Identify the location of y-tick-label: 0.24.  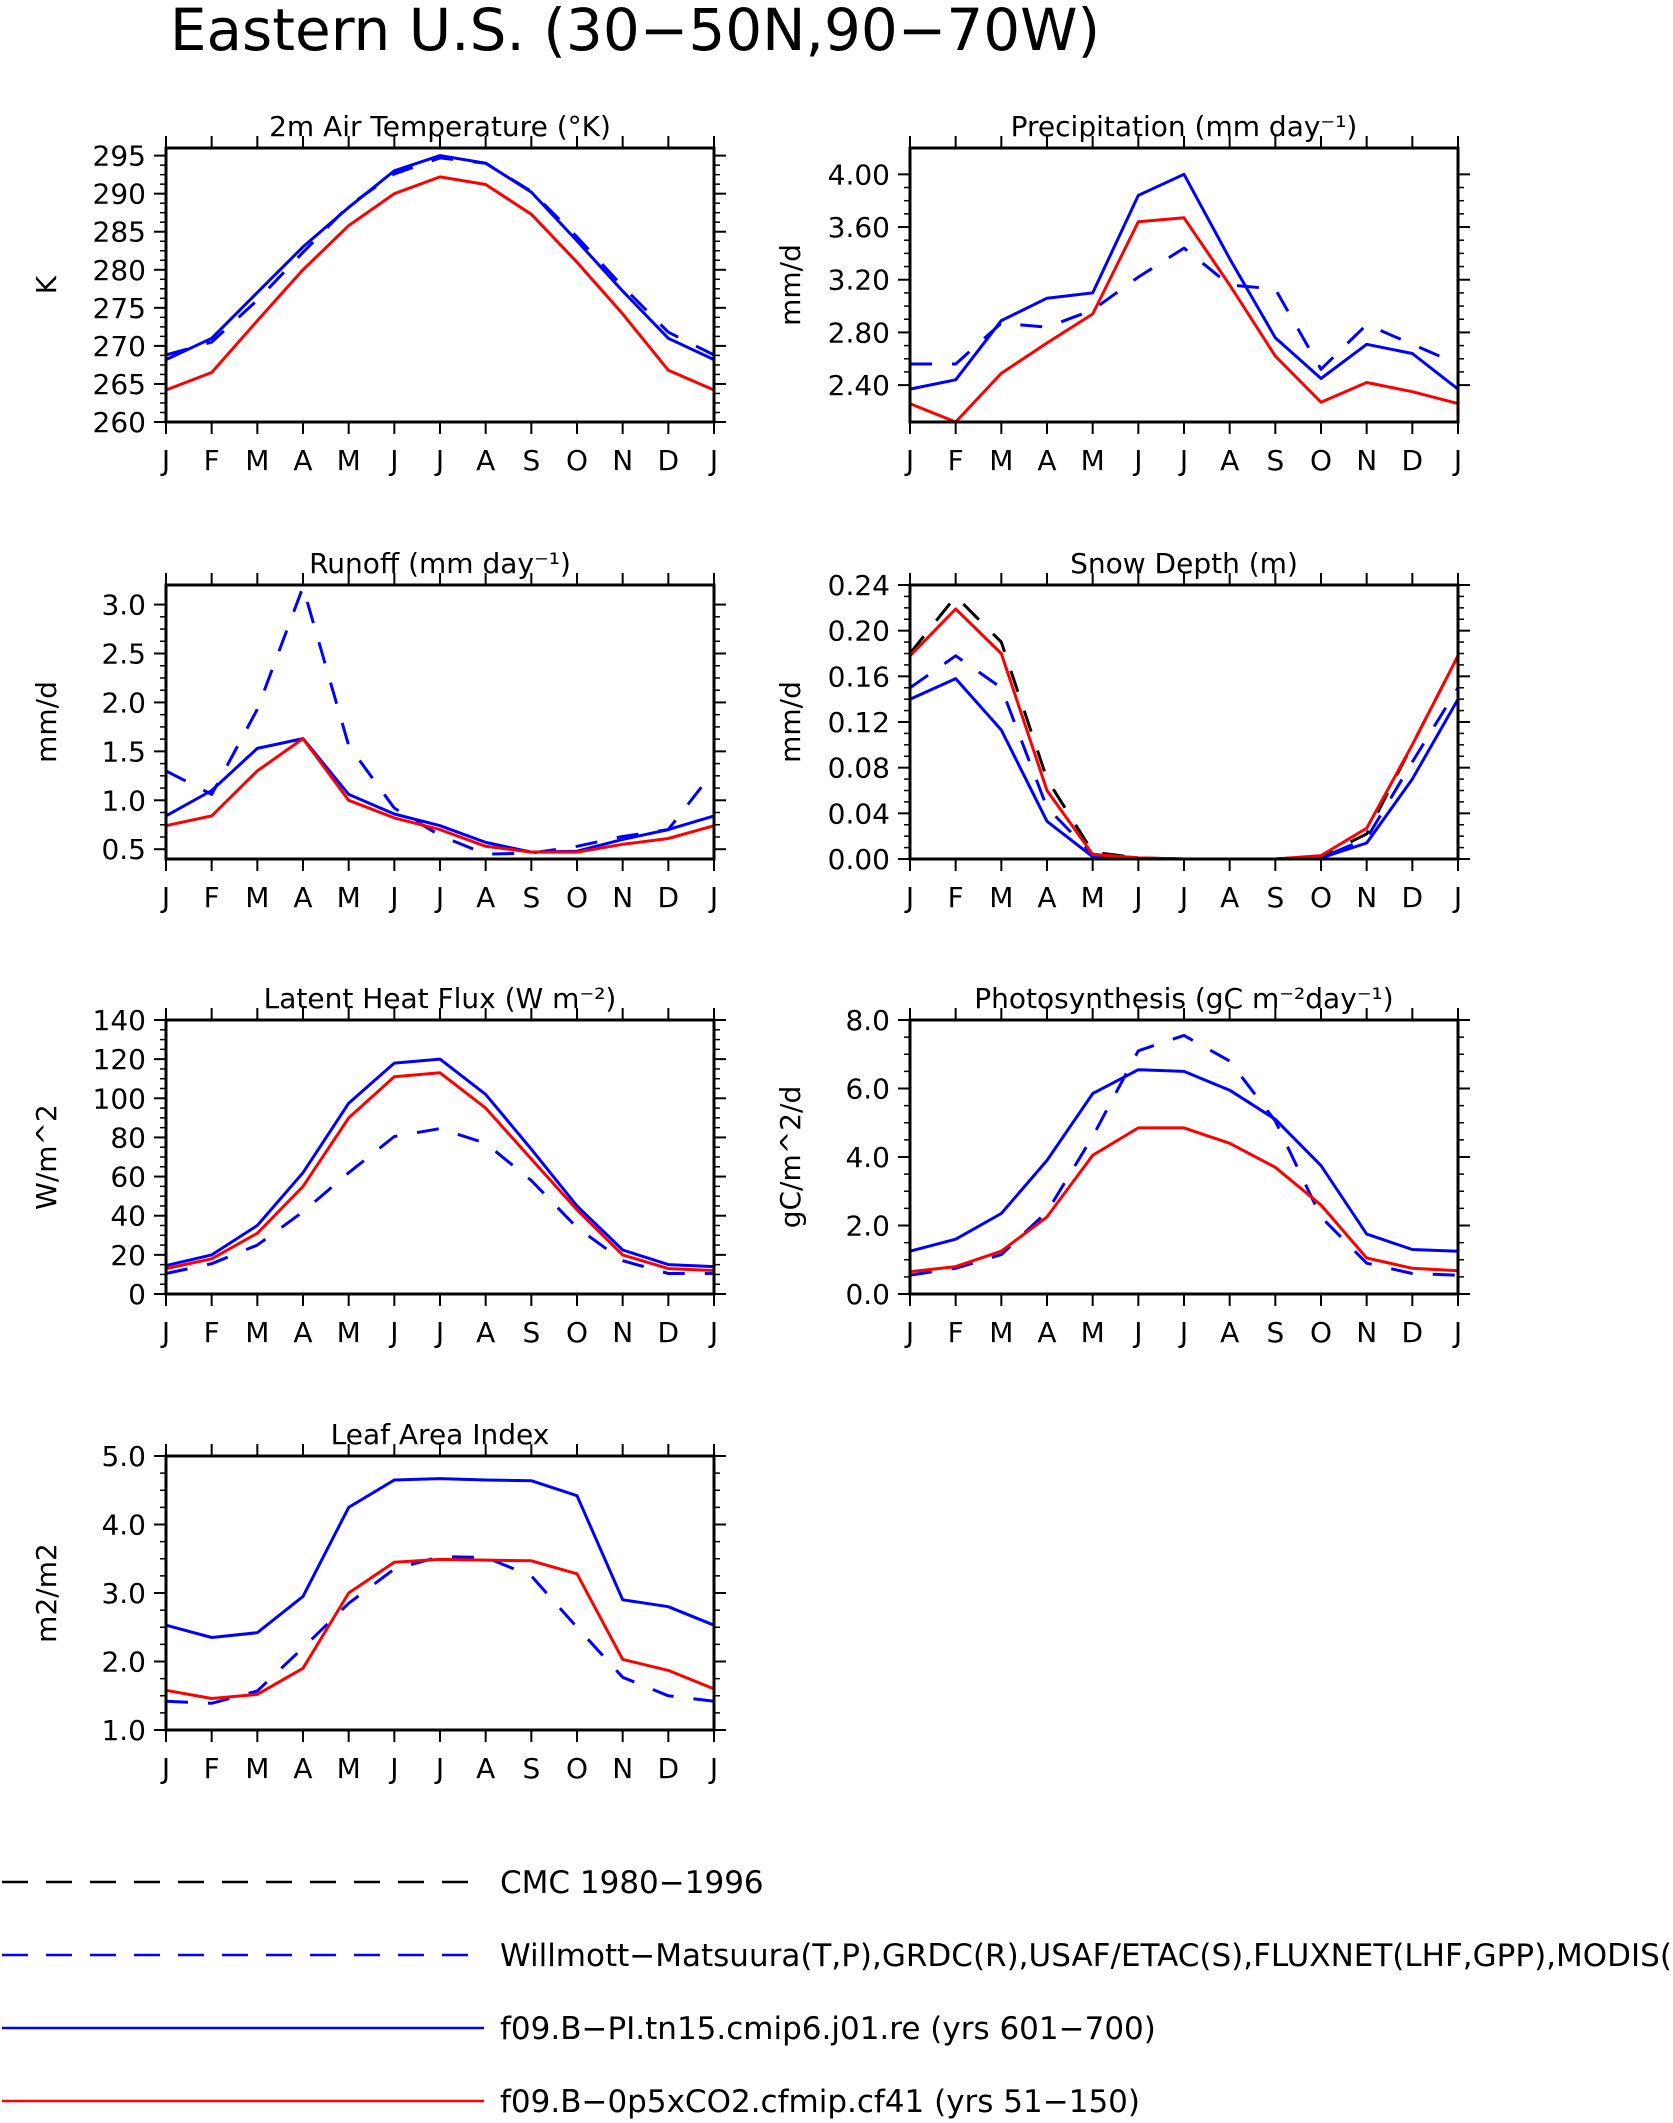
(859, 585).